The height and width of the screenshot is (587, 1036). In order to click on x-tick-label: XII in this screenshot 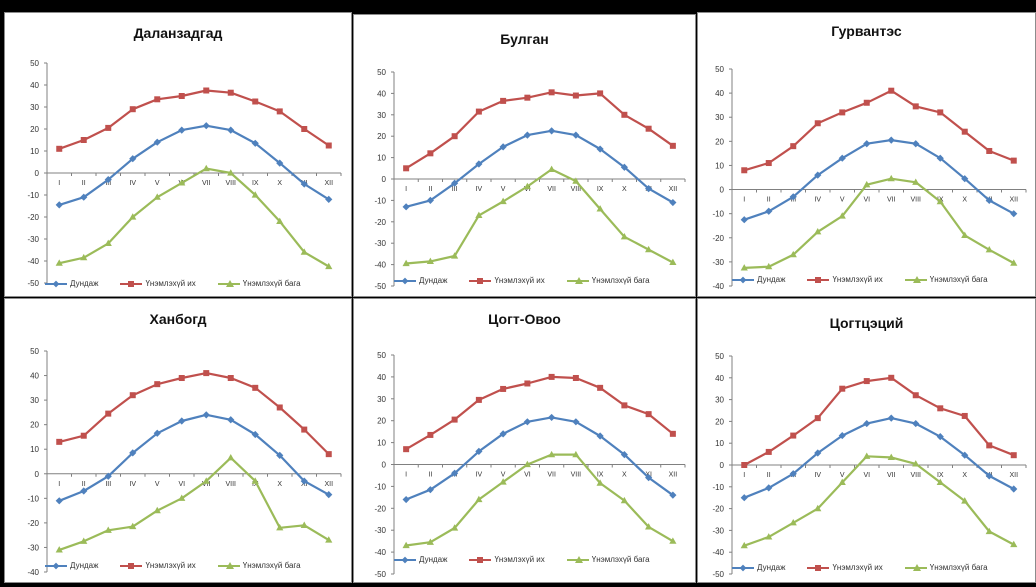, I will do `click(673, 475)`.